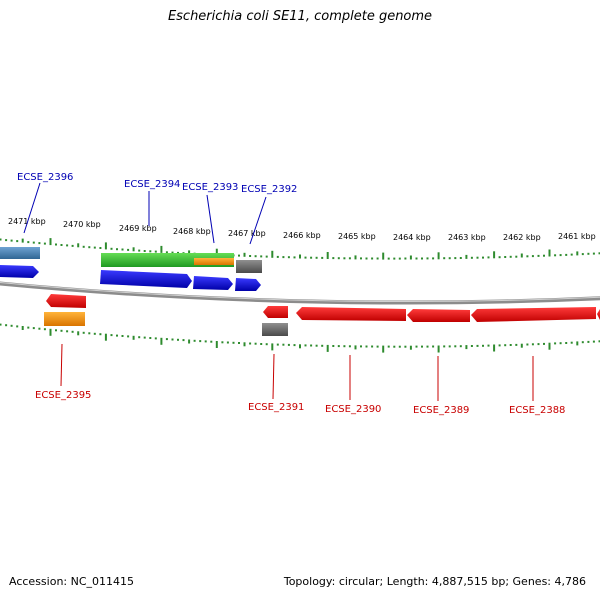 Image resolution: width=600 pixels, height=600 pixels. I want to click on kbp-label: 2471 kbp, so click(27, 221).